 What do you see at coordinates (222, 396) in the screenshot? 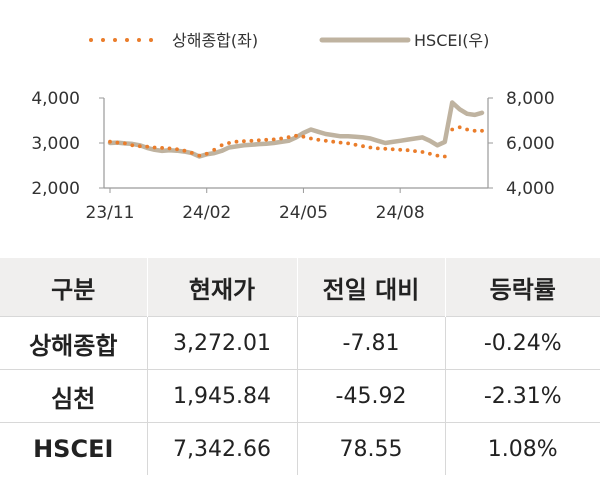
I see `row-current-price: 1,945.84` at bounding box center [222, 396].